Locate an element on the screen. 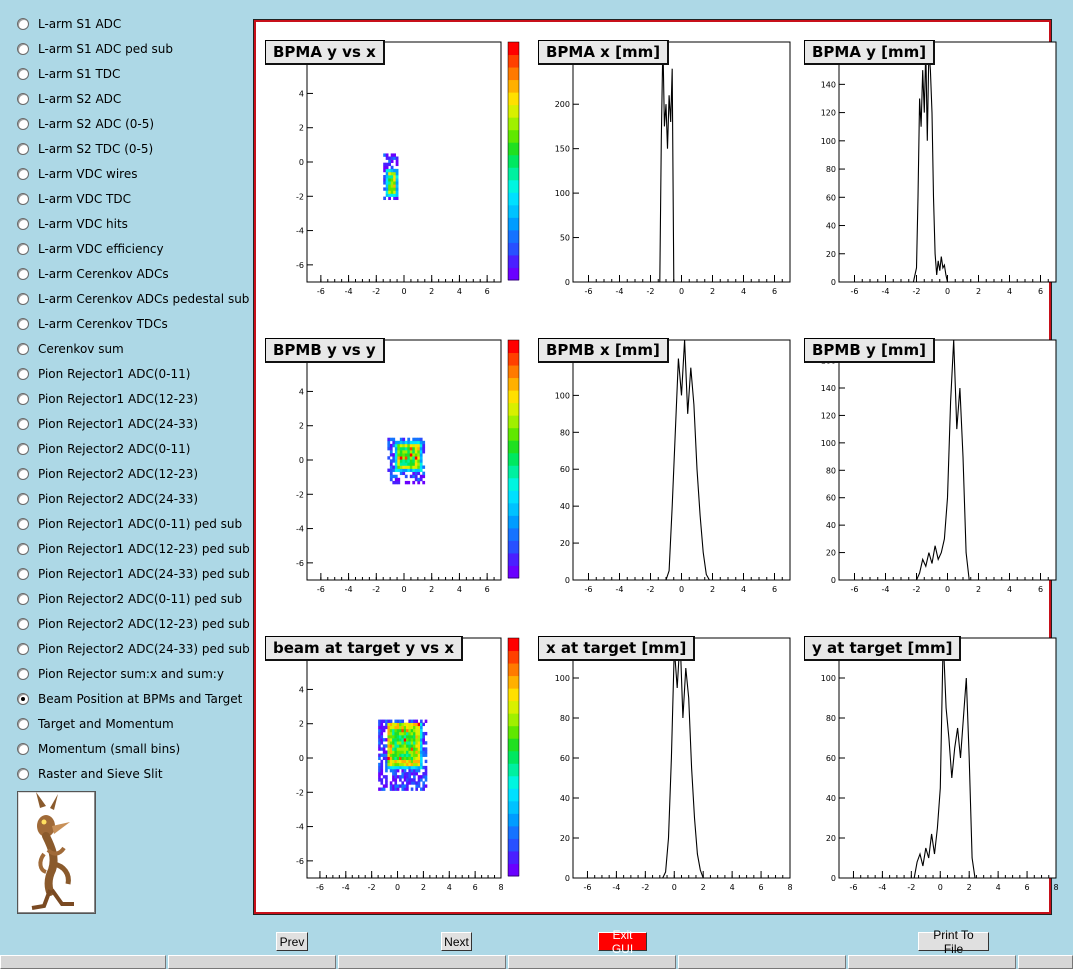  histogram-option: L-arm S1 TDC is located at coordinates (68, 74).